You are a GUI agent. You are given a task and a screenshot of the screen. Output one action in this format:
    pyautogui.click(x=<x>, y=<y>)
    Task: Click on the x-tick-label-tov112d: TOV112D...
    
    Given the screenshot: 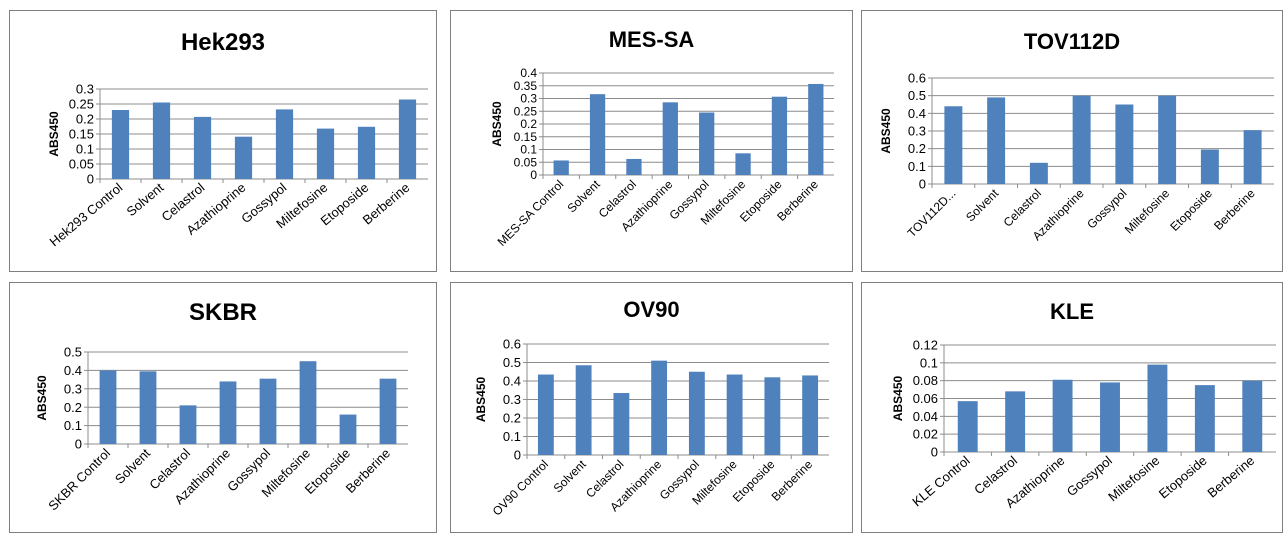 What is the action you would take?
    pyautogui.click(x=932, y=213)
    